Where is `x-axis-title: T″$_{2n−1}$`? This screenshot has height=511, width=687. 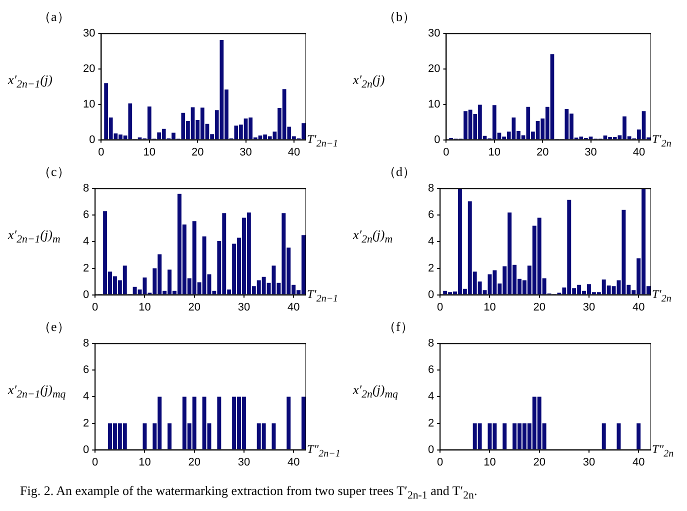 x-axis-title: T″$_{2n−1}$ is located at coordinates (323, 451).